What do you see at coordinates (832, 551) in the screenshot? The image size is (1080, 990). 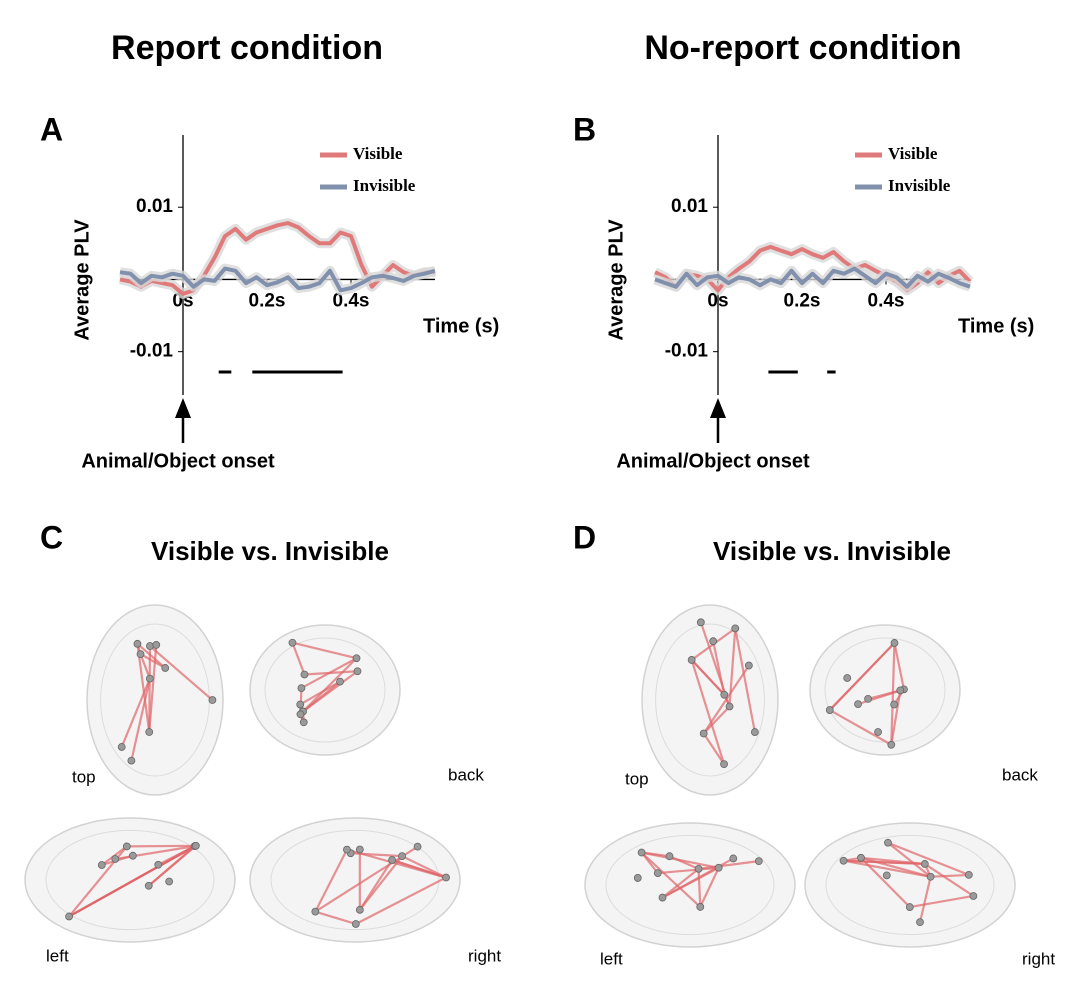 I see `panel-title: Visible vs. Invisible` at bounding box center [832, 551].